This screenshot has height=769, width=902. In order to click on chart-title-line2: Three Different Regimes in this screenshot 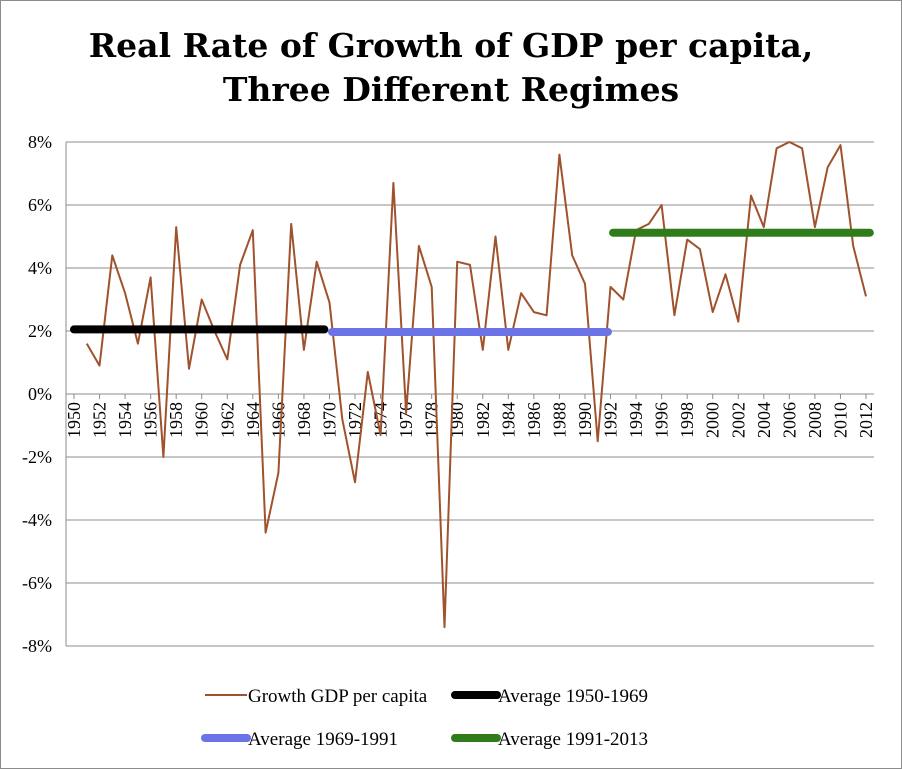, I will do `click(451, 89)`.